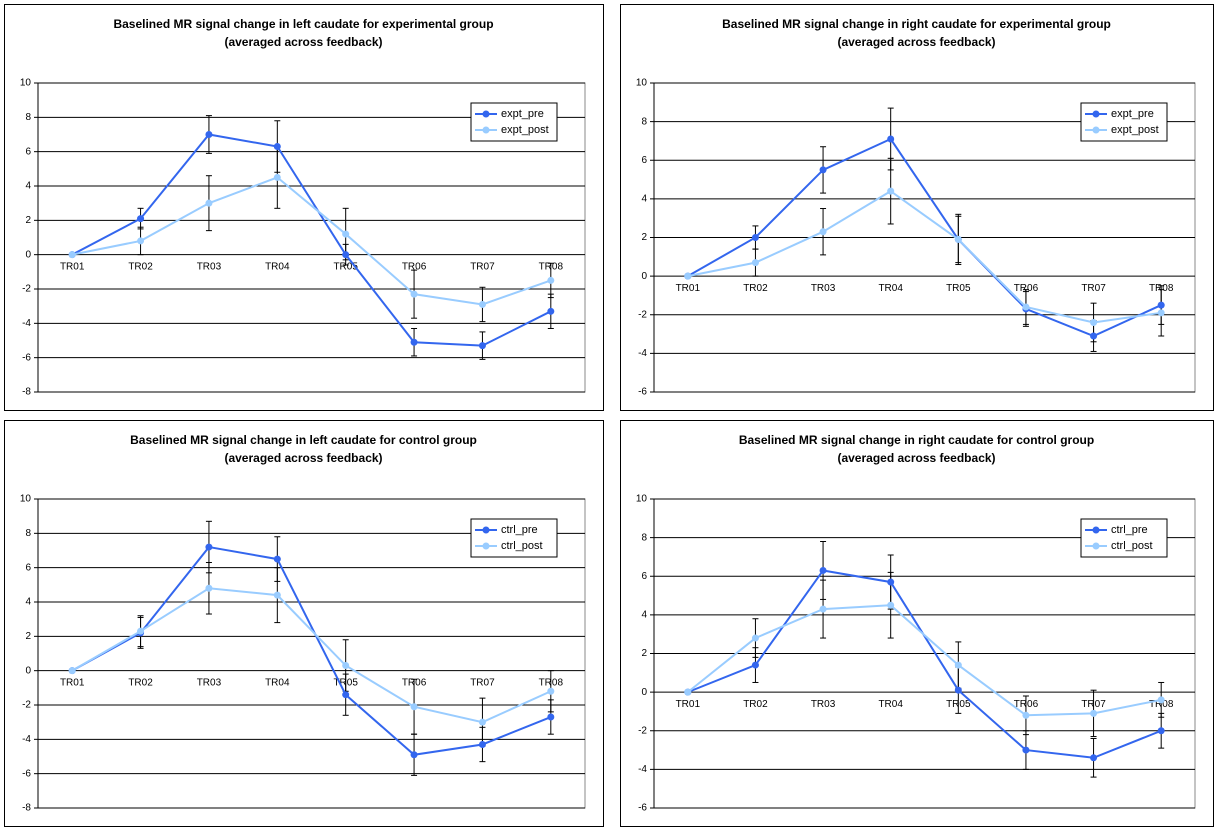 The image size is (1217, 829). What do you see at coordinates (26, 808) in the screenshot?
I see `y-tick-label: -8` at bounding box center [26, 808].